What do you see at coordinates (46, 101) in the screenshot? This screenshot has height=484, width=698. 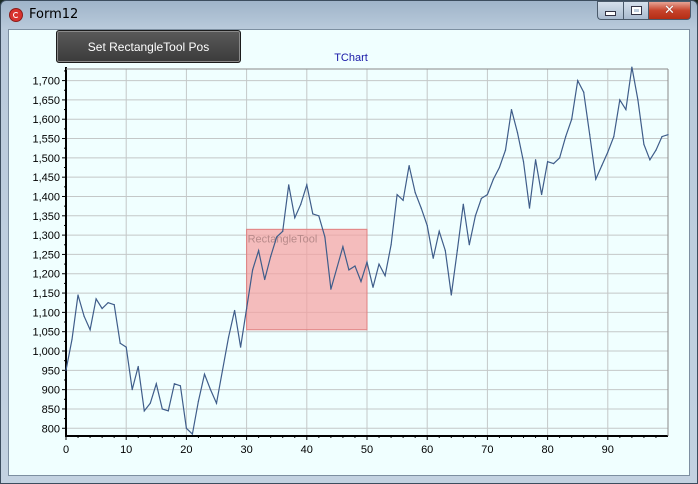 I see `y-tick-label: 1,650` at bounding box center [46, 101].